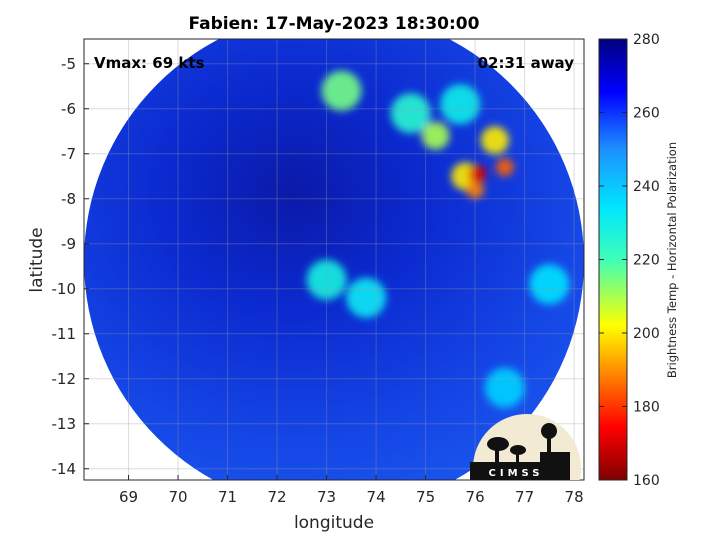 This screenshot has width=720, height=540. What do you see at coordinates (68, 109) in the screenshot?
I see `y-tick-label: -6` at bounding box center [68, 109].